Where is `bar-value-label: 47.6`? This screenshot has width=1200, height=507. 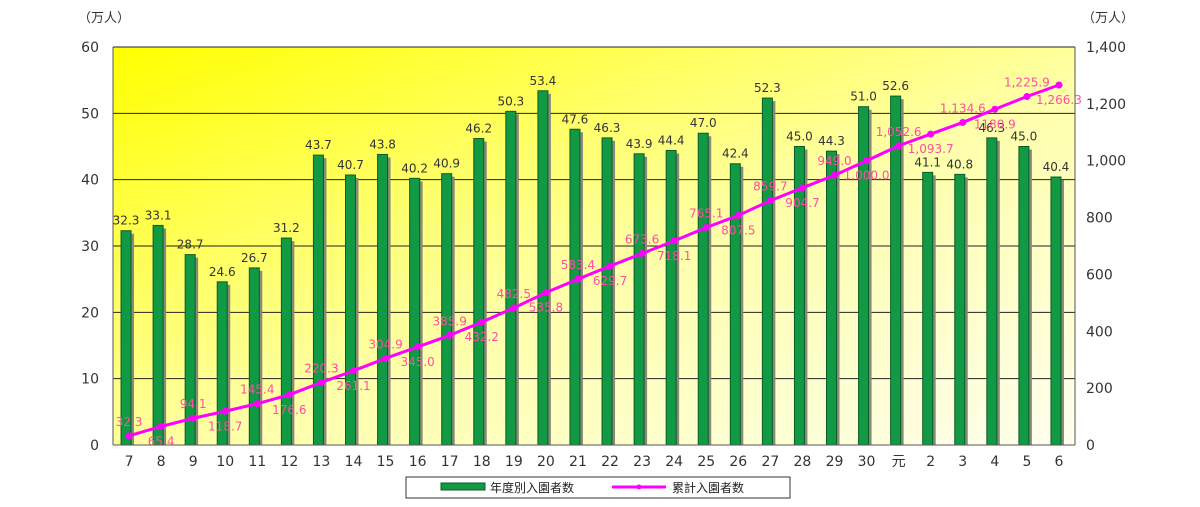 bar-value-label: 47.6 is located at coordinates (575, 119).